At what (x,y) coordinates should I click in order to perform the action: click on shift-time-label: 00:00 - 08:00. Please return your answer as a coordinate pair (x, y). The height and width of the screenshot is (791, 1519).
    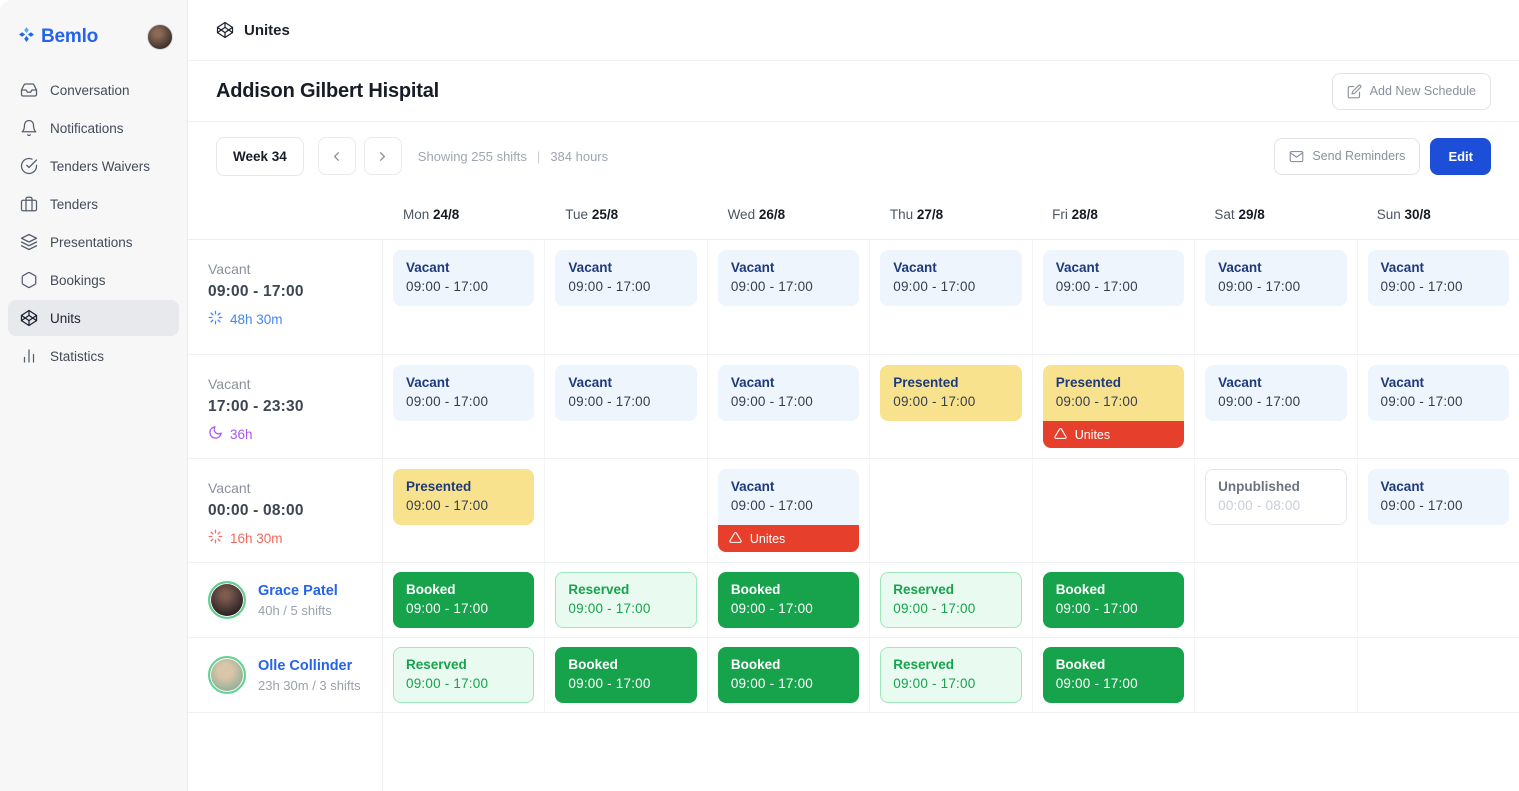
    Looking at the image, I should click on (1259, 505).